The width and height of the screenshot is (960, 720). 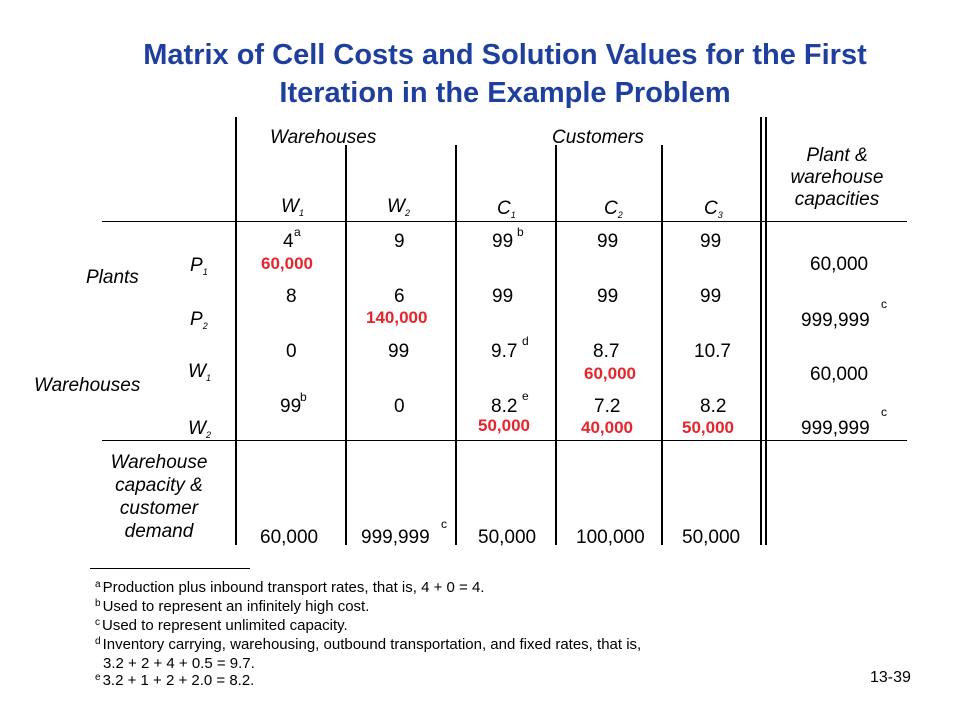 I want to click on column-header-w1: W1, so click(x=292, y=207).